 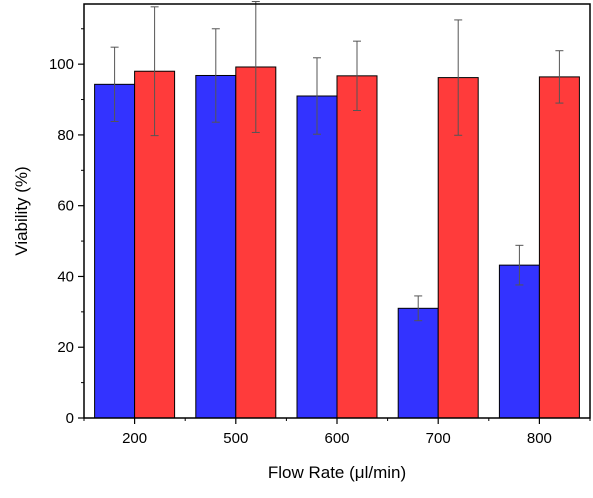 I want to click on y-tick-label: 100, so click(x=61, y=64).